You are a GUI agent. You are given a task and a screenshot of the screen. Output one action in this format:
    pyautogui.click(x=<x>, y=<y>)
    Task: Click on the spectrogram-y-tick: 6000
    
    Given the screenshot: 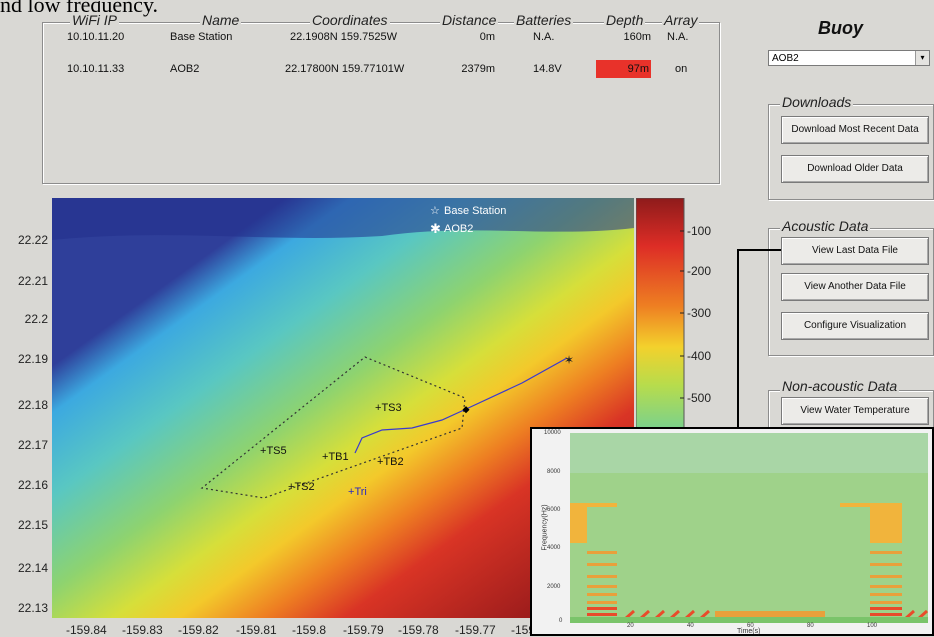 What is the action you would take?
    pyautogui.click(x=554, y=510)
    